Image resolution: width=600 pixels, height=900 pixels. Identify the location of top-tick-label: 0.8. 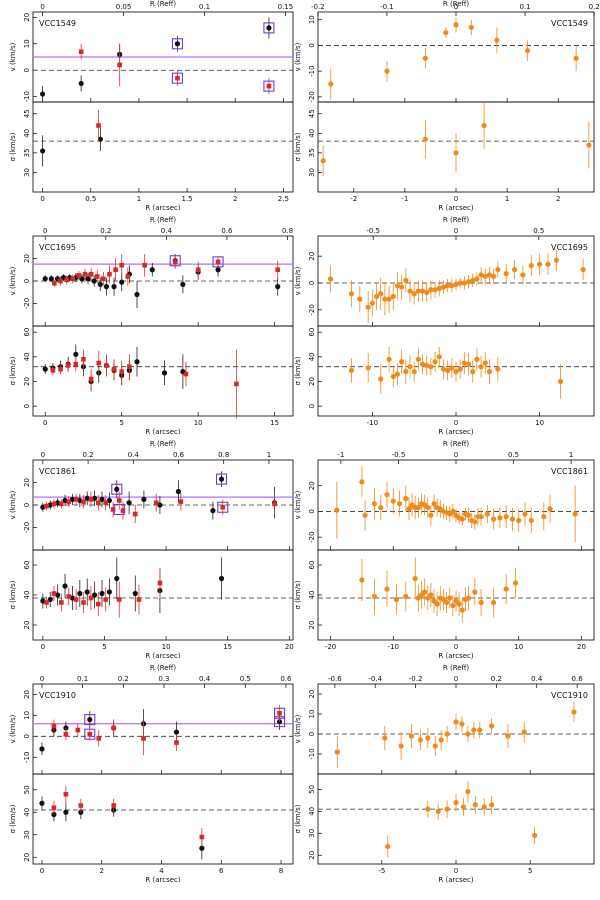
(223, 455).